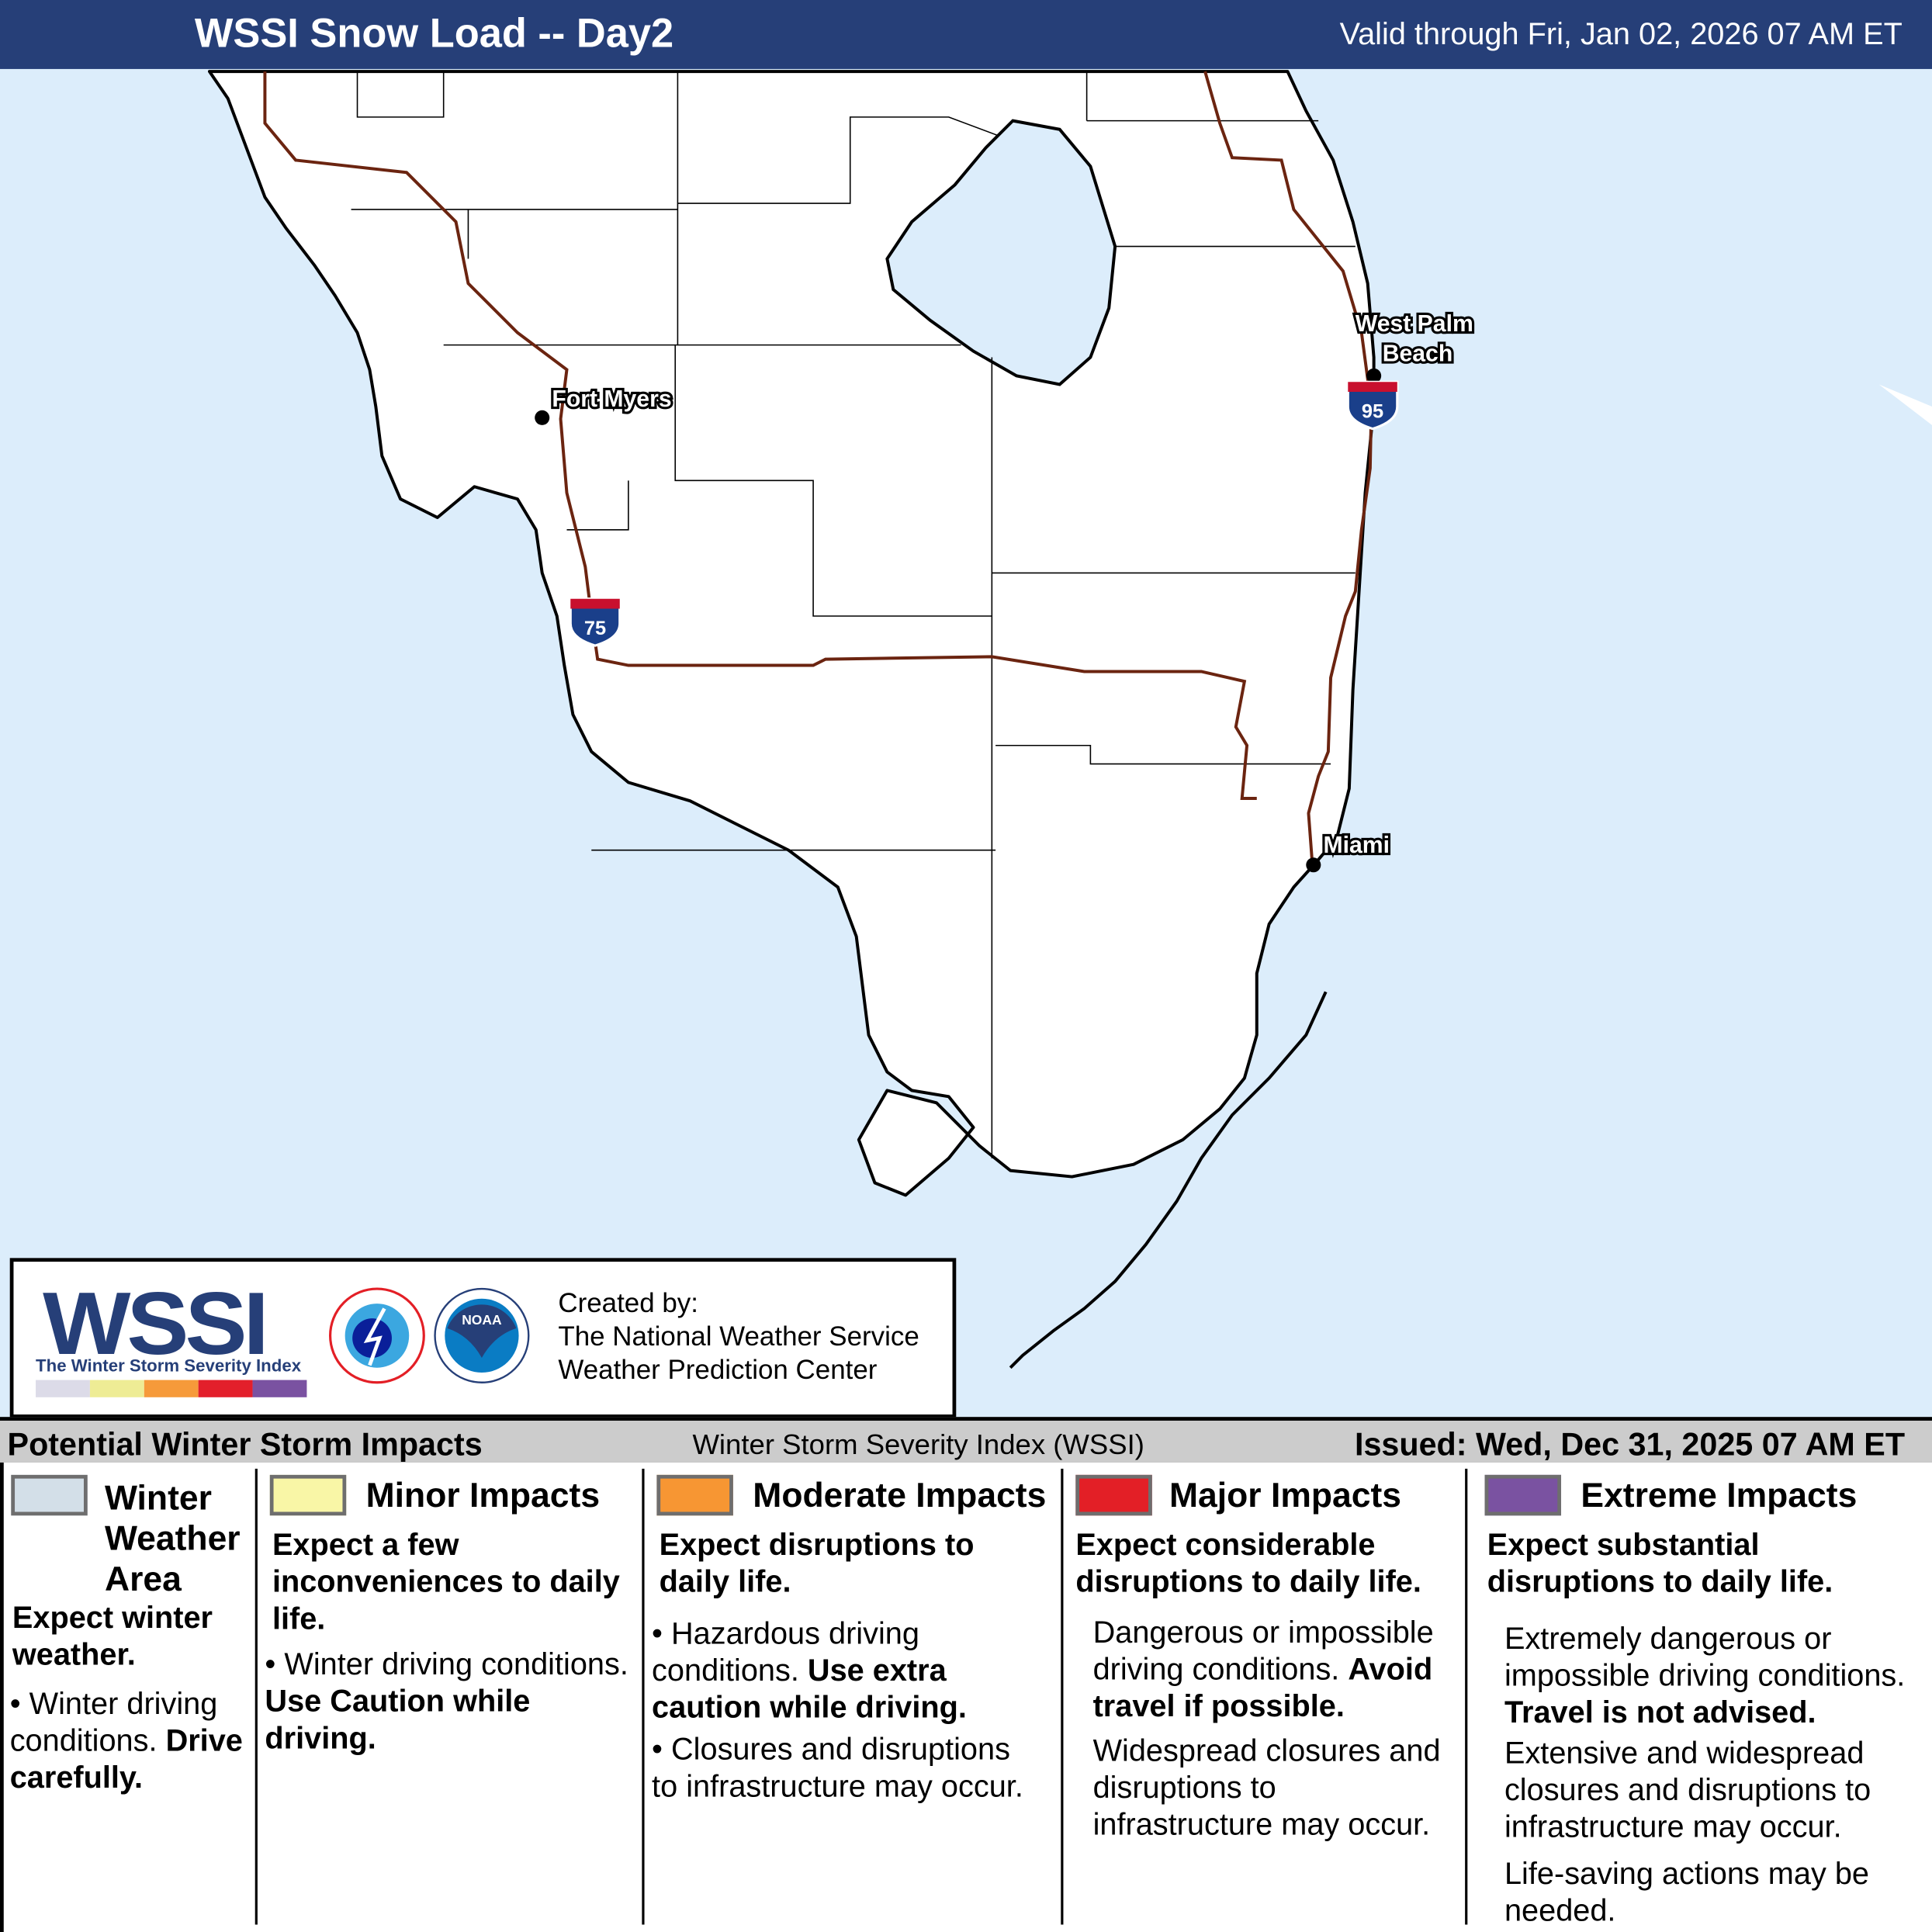  What do you see at coordinates (817, 1564) in the screenshot?
I see `legend-expect: Expect disruptions to daily life.` at bounding box center [817, 1564].